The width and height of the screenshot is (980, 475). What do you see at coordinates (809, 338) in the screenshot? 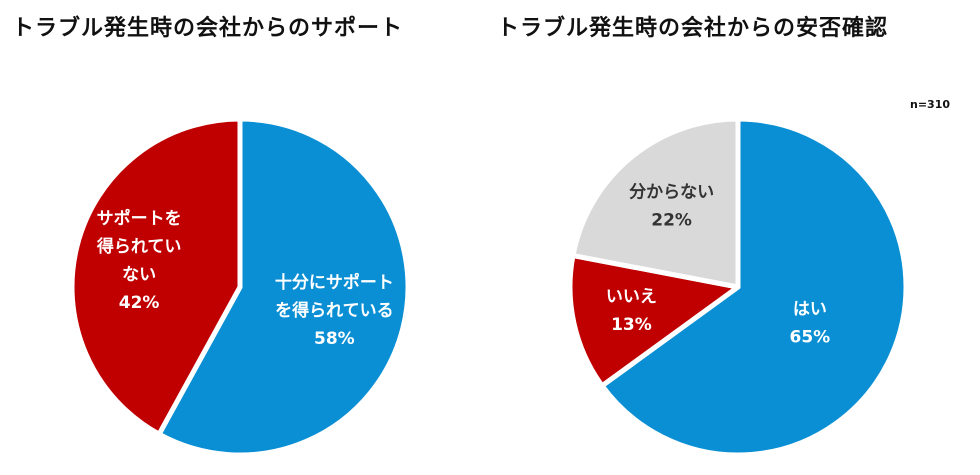
I see `pie1-slice-0-value-label: 65%` at bounding box center [809, 338].